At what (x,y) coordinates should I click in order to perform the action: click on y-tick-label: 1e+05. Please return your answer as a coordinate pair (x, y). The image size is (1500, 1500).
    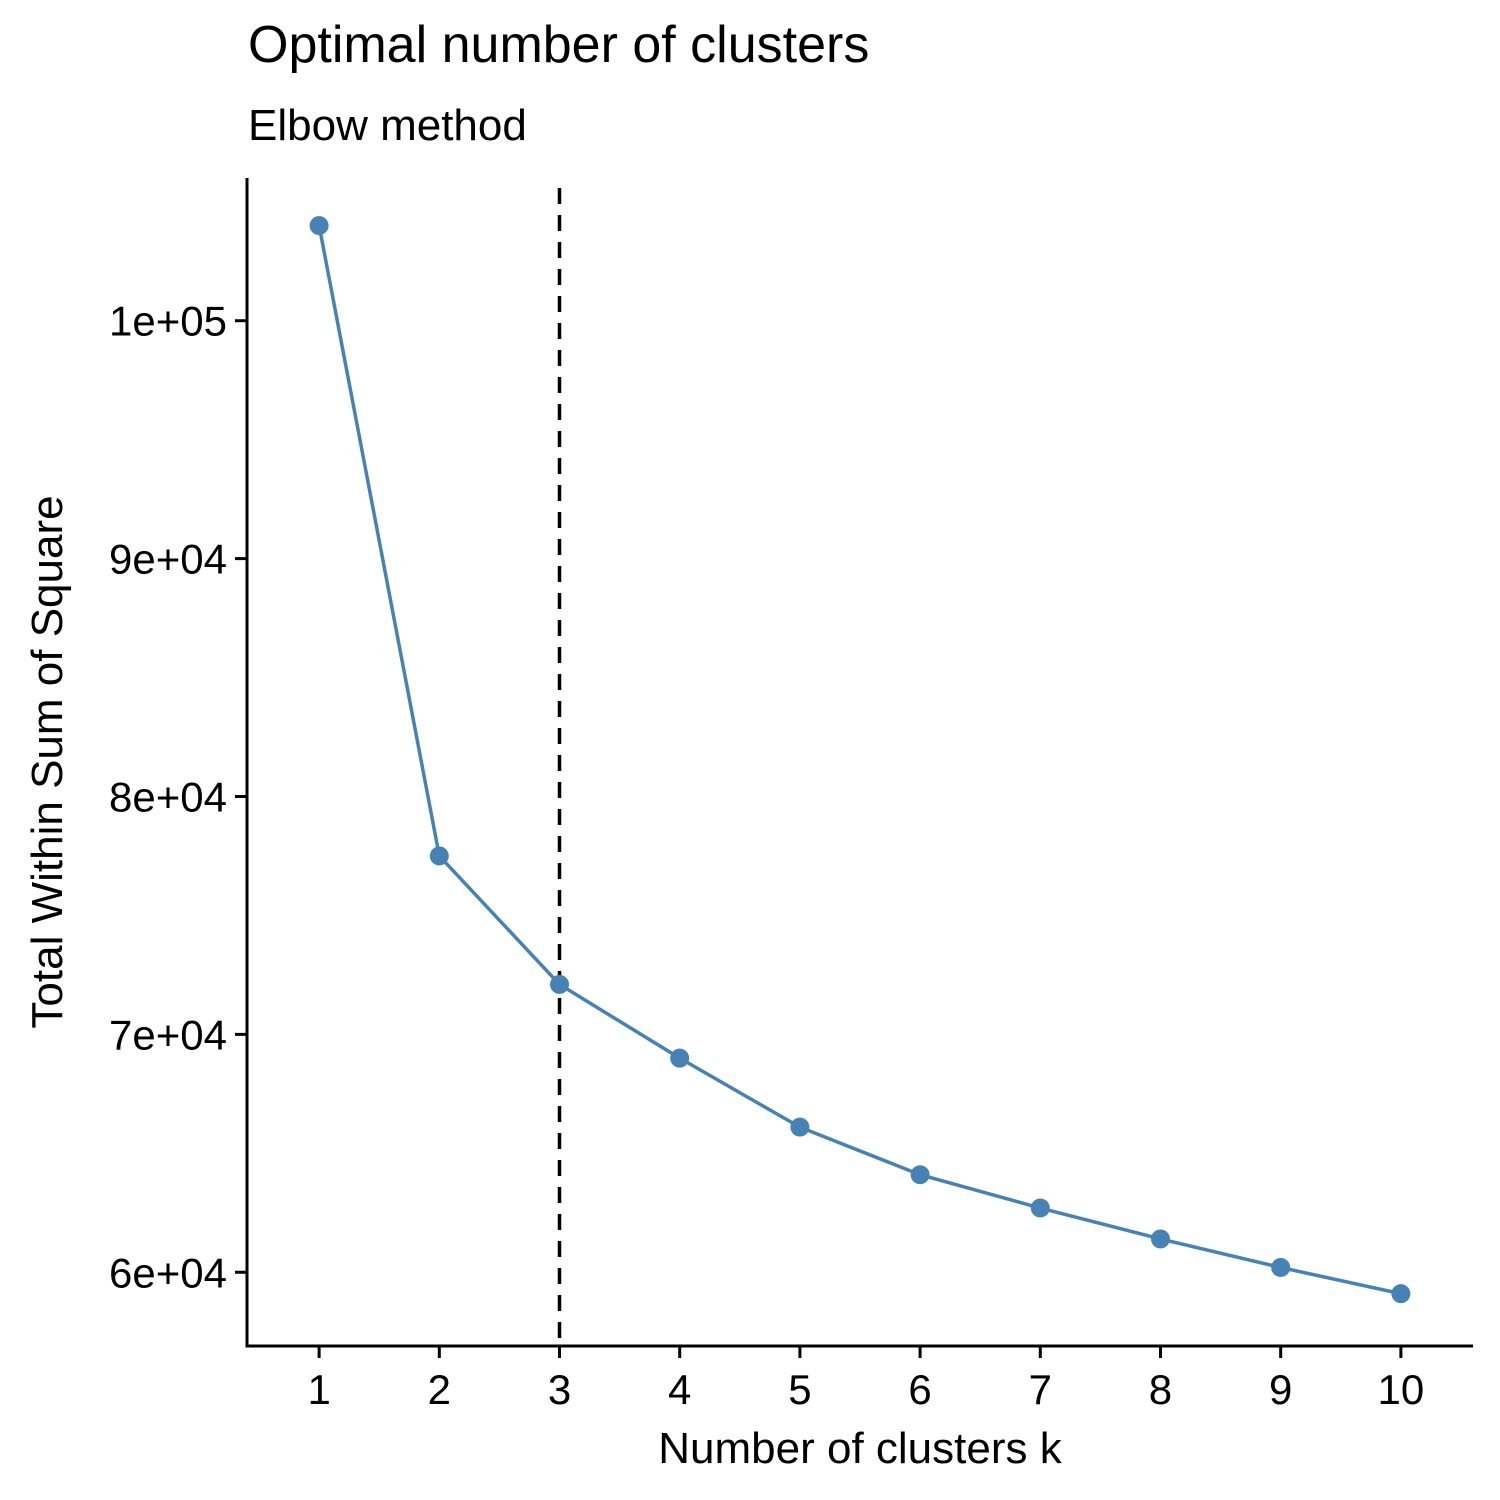
    Looking at the image, I should click on (168, 321).